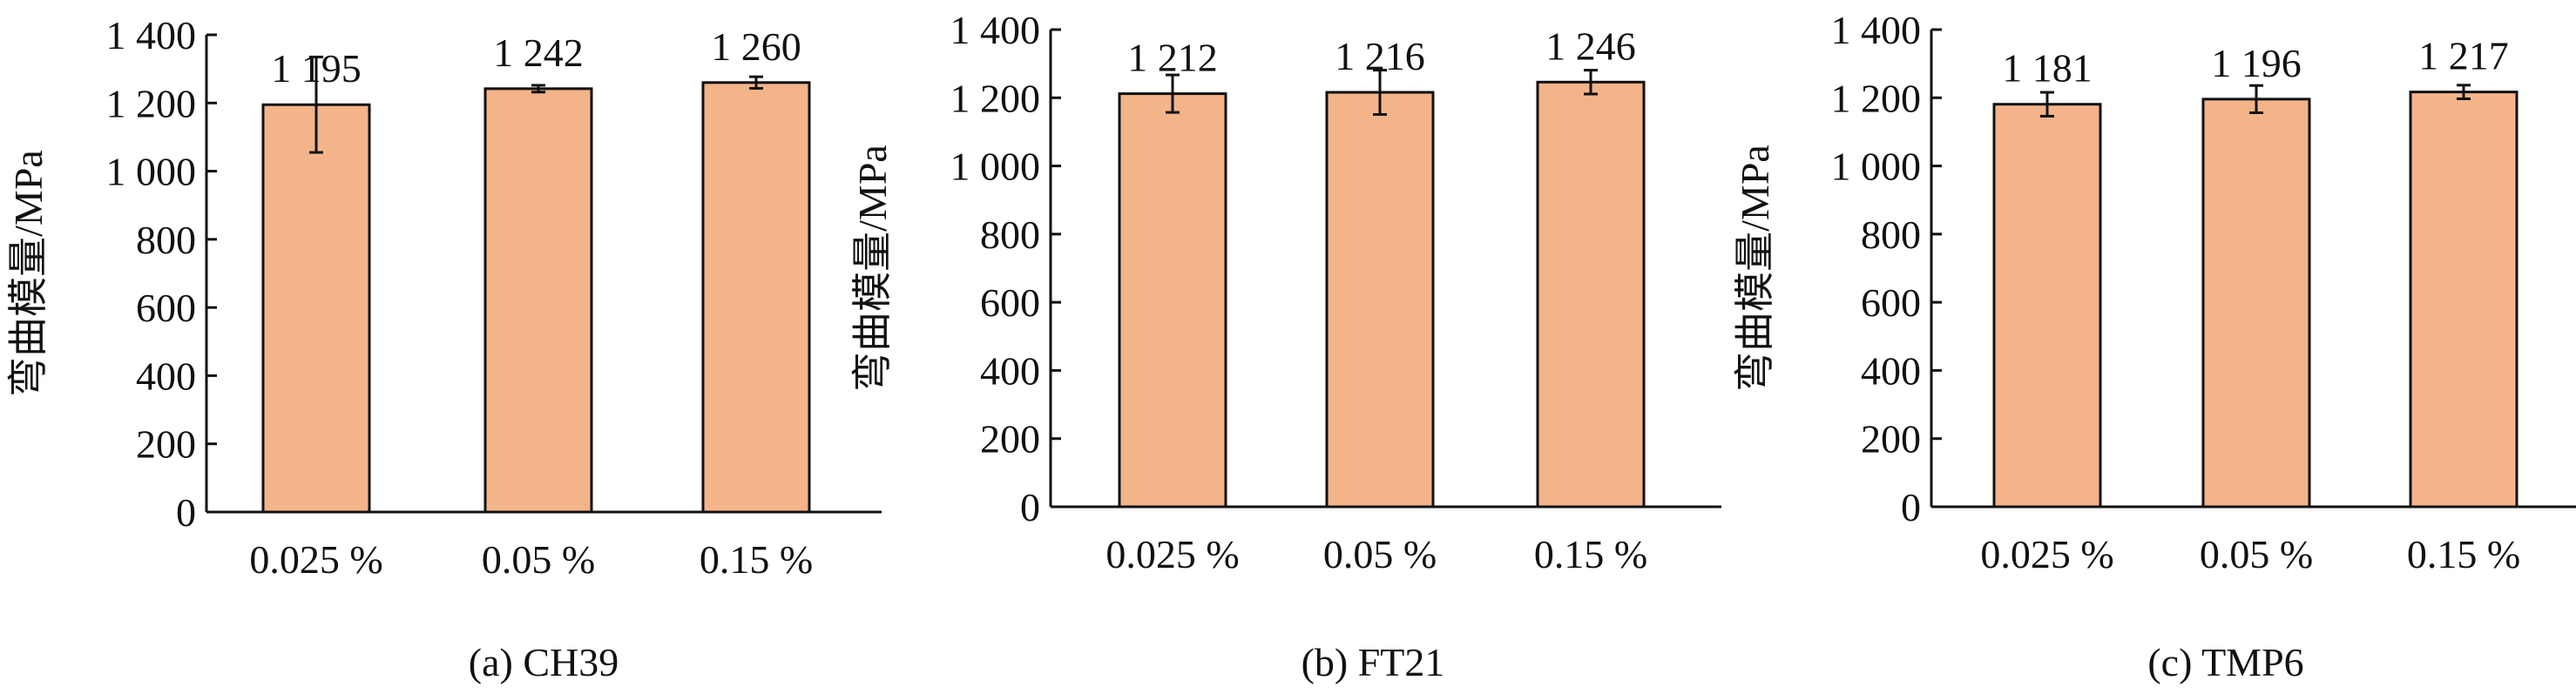  Describe the element at coordinates (1373, 662) in the screenshot. I see `panel-caption: (b) FT21` at that location.